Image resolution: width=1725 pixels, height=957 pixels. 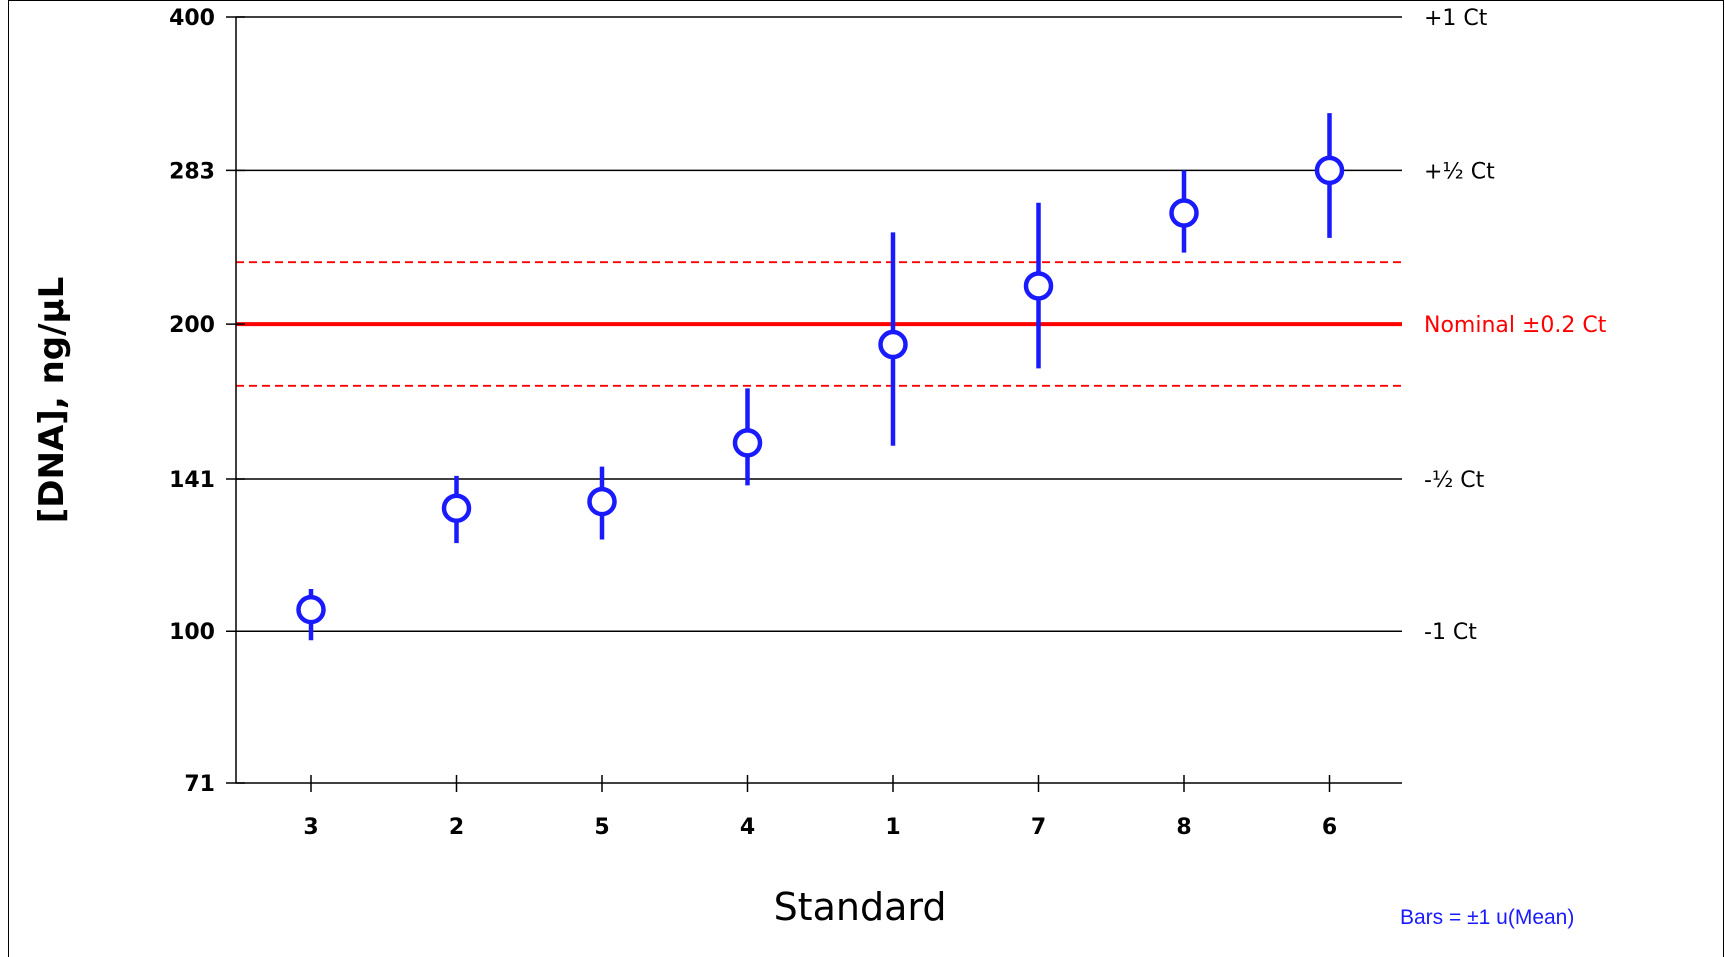 What do you see at coordinates (192, 480) in the screenshot?
I see `y-tick-label: 141` at bounding box center [192, 480].